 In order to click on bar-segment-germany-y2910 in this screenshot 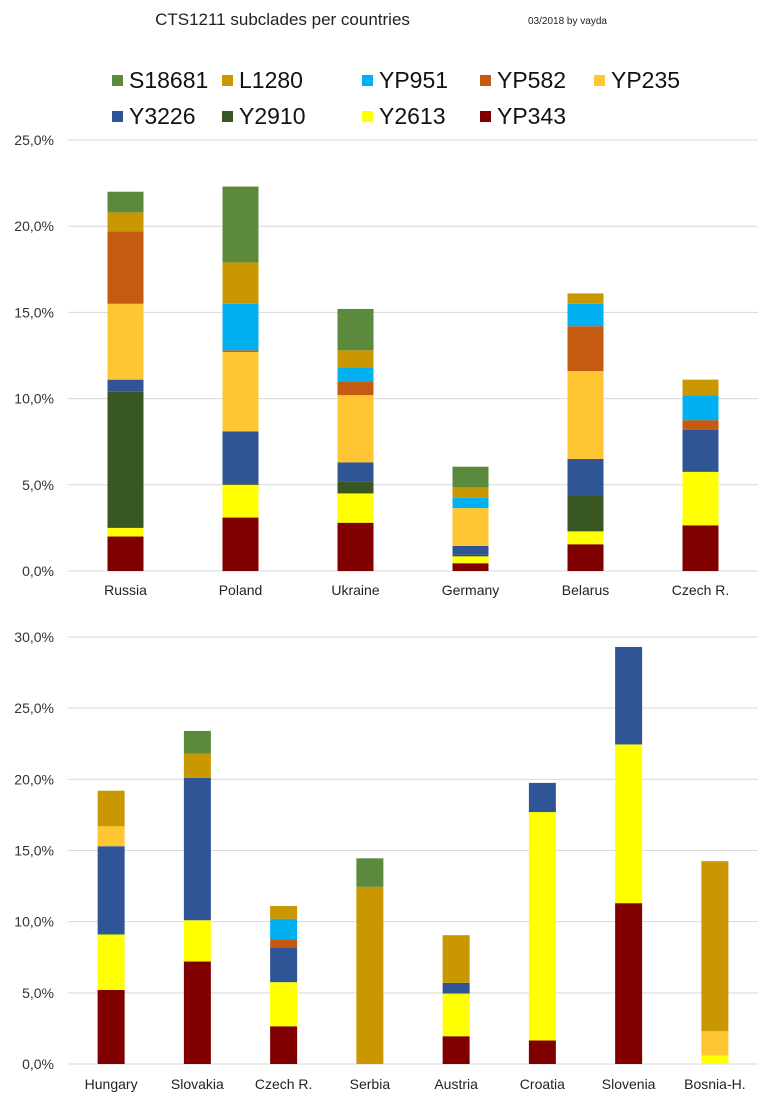, I will do `click(470, 555)`.